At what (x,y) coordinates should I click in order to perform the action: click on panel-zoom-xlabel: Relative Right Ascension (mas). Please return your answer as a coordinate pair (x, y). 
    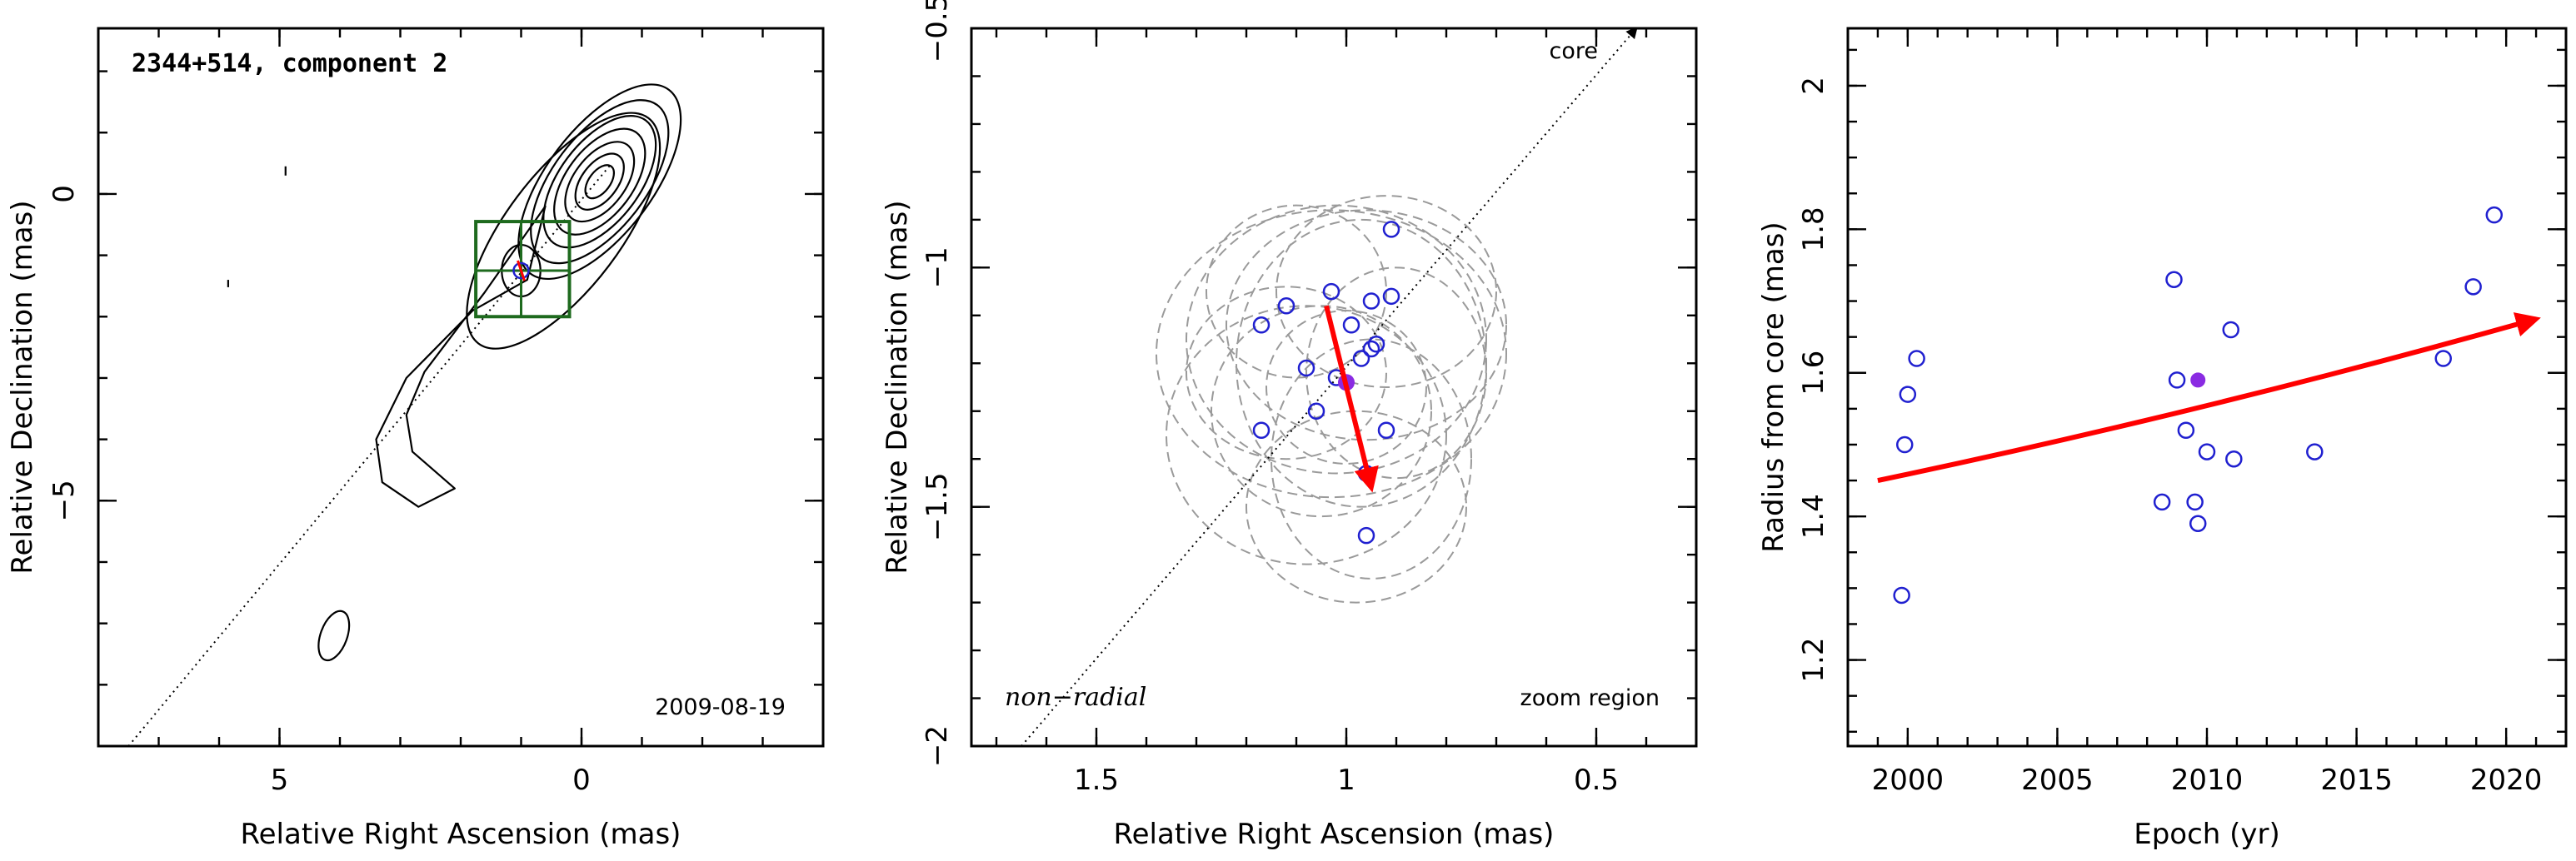
    Looking at the image, I should click on (1334, 834).